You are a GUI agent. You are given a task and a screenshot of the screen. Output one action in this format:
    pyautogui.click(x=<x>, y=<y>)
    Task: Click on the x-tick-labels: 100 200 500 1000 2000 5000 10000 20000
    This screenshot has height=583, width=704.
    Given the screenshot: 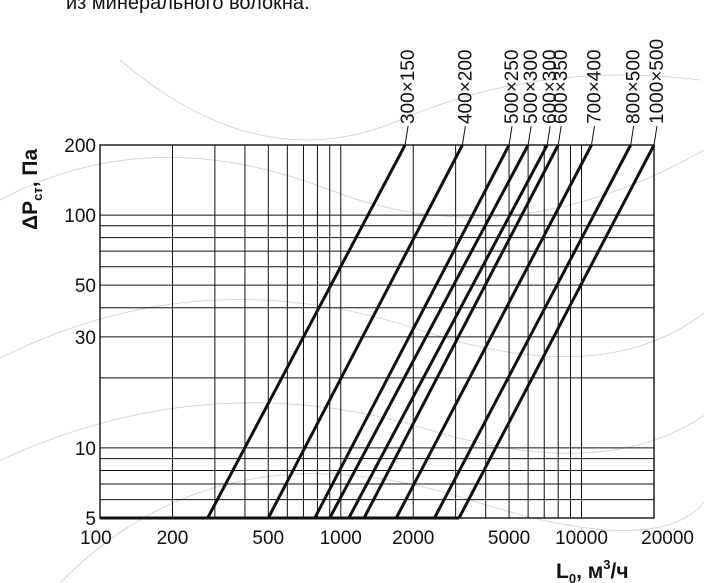 What is the action you would take?
    pyautogui.click(x=387, y=538)
    